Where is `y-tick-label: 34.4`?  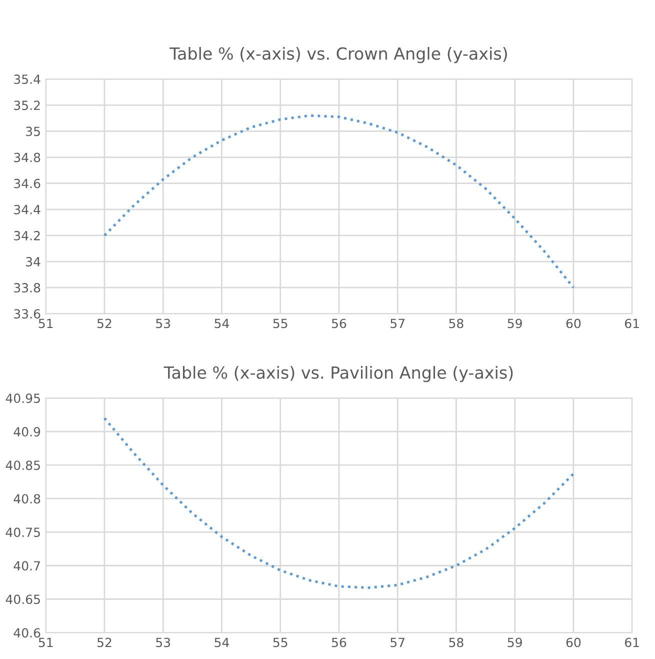
y-tick-label: 34.4 is located at coordinates (27, 209).